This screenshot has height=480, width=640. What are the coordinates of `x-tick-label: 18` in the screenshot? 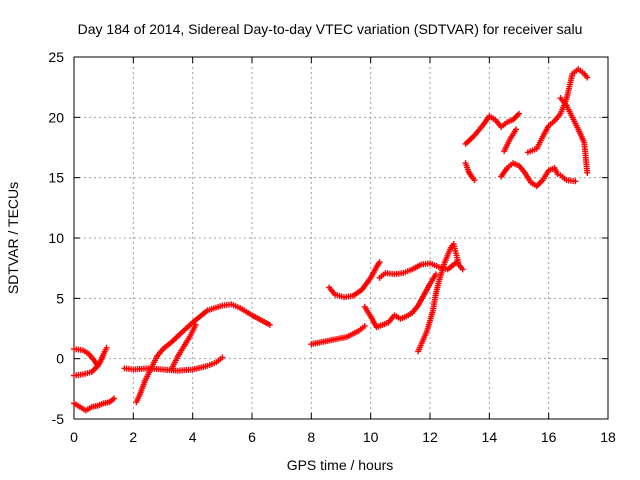 It's located at (608, 437).